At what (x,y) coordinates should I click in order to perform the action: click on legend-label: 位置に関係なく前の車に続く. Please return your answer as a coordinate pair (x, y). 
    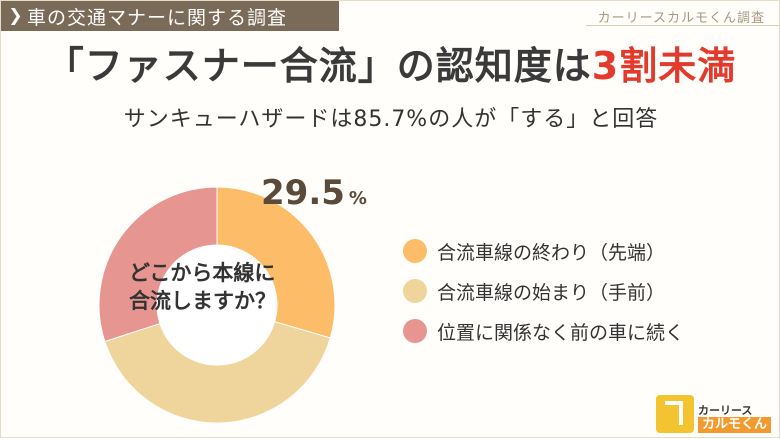
    Looking at the image, I should click on (561, 332).